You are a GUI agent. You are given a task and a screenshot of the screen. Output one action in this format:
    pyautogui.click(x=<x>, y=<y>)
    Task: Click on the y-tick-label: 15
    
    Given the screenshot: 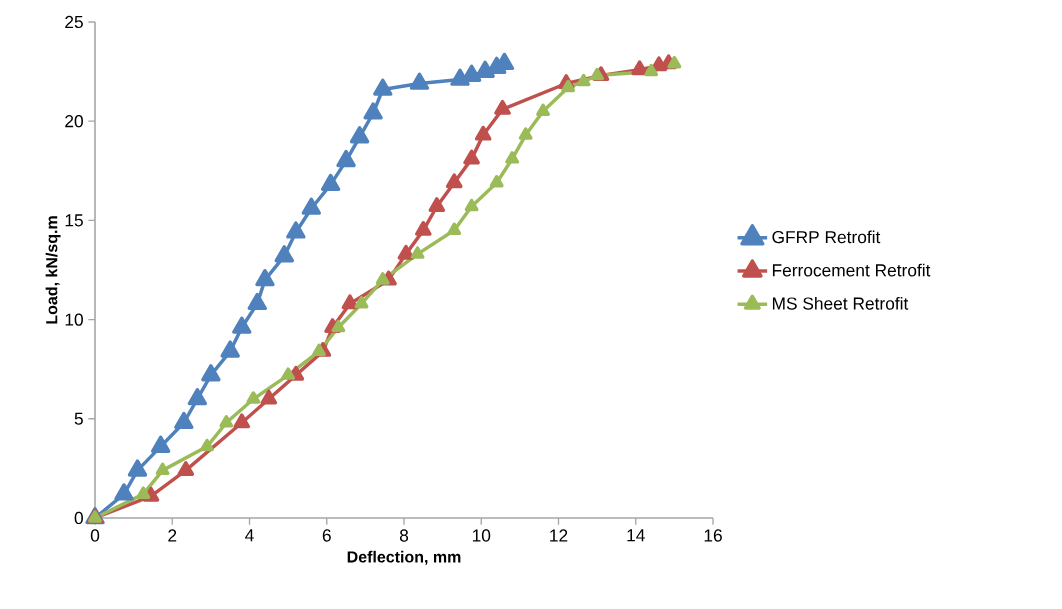 What is the action you would take?
    pyautogui.click(x=74, y=220)
    